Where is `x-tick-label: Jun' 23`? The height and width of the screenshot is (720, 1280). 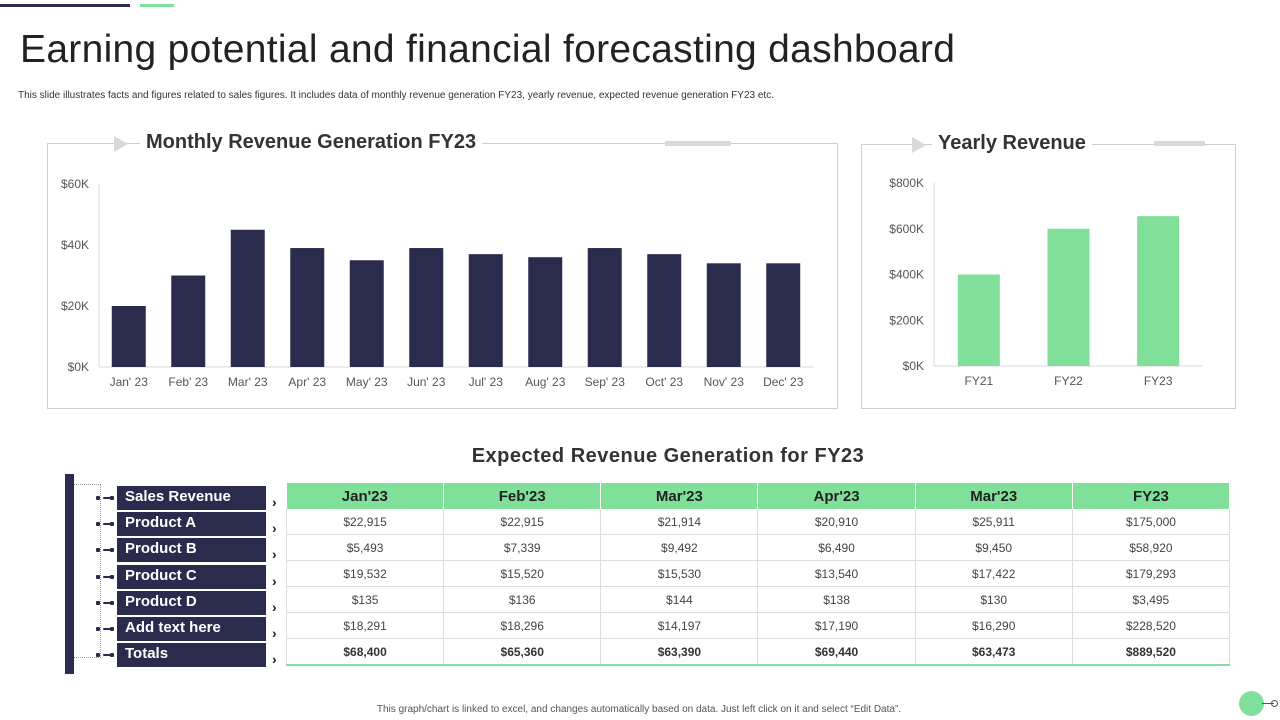
x-tick-label: Jun' 23 is located at coordinates (426, 382).